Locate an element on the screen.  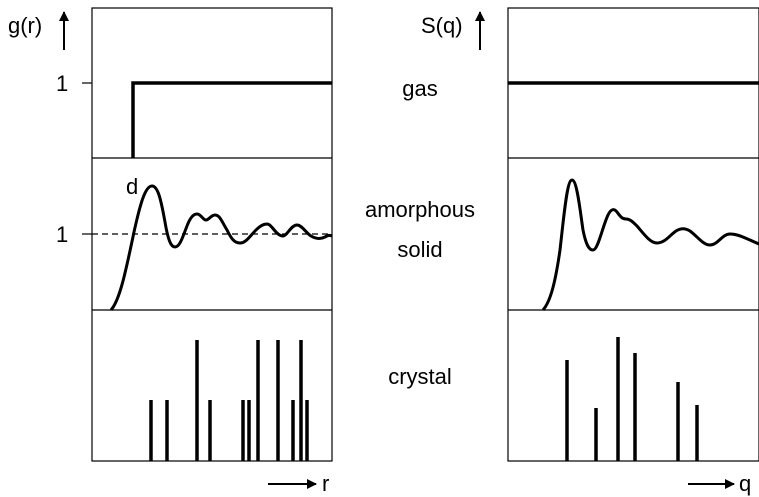
left-x-axis-label: r is located at coordinates (325, 483).